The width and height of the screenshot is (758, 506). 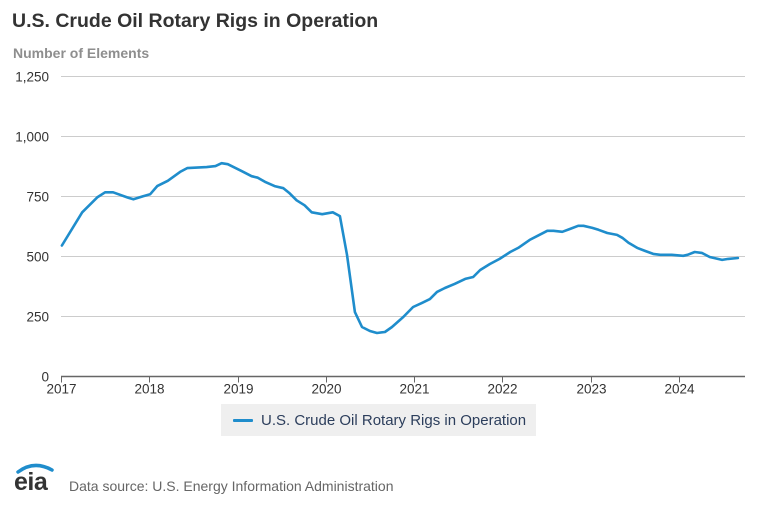 I want to click on y-tick-label: 500, so click(x=37, y=257).